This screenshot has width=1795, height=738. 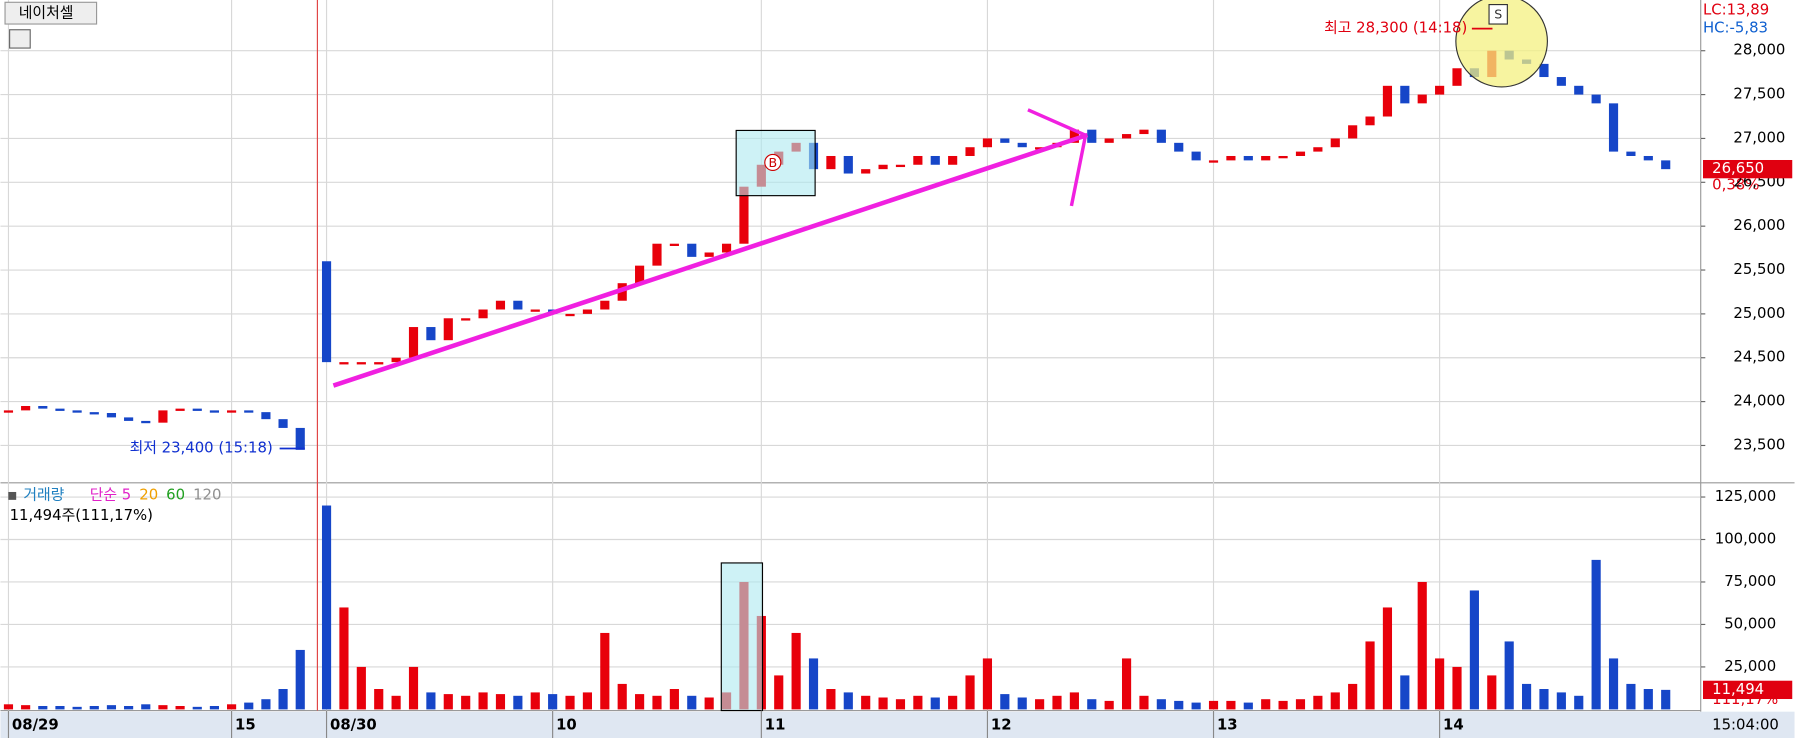 I want to click on y-tick-label: 25,500, so click(x=1759, y=269).